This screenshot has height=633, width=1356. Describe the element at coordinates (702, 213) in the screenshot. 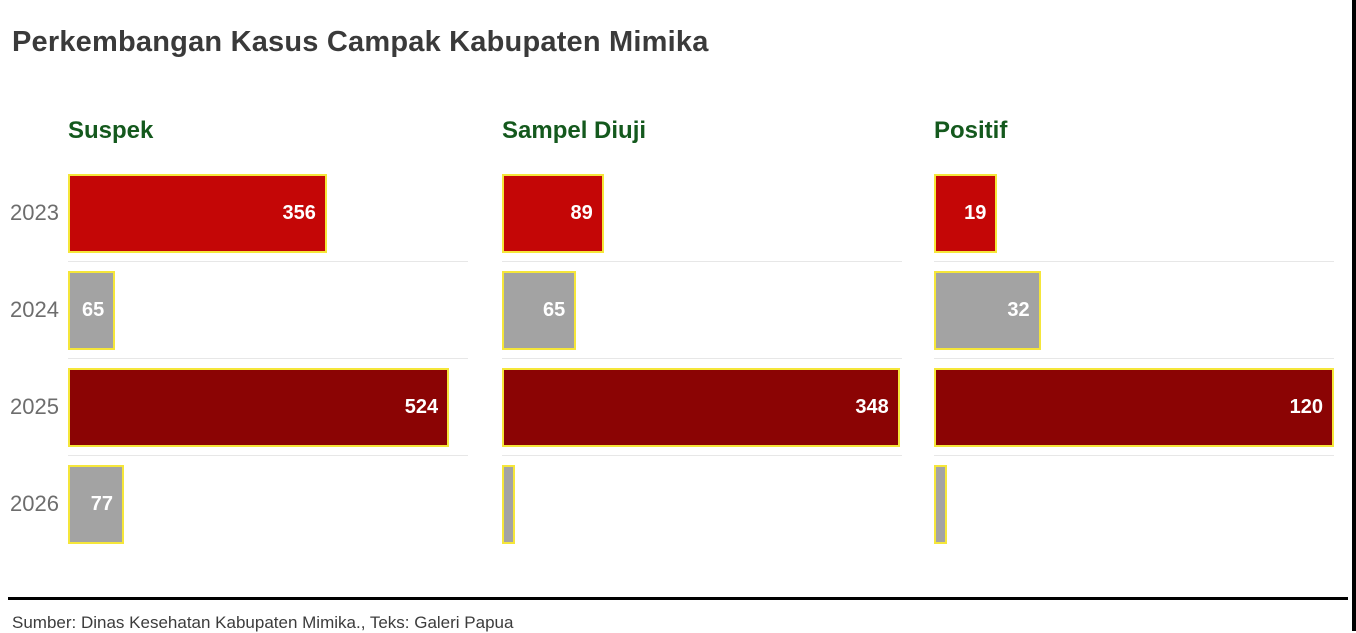

I see `bar-cell: 89` at that location.